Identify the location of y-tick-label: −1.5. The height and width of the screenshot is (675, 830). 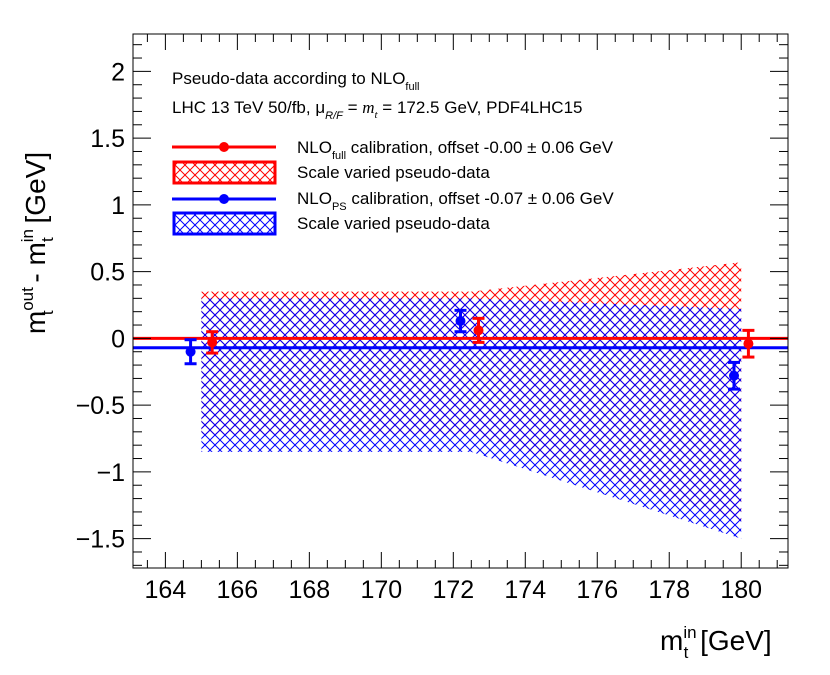
(100, 540).